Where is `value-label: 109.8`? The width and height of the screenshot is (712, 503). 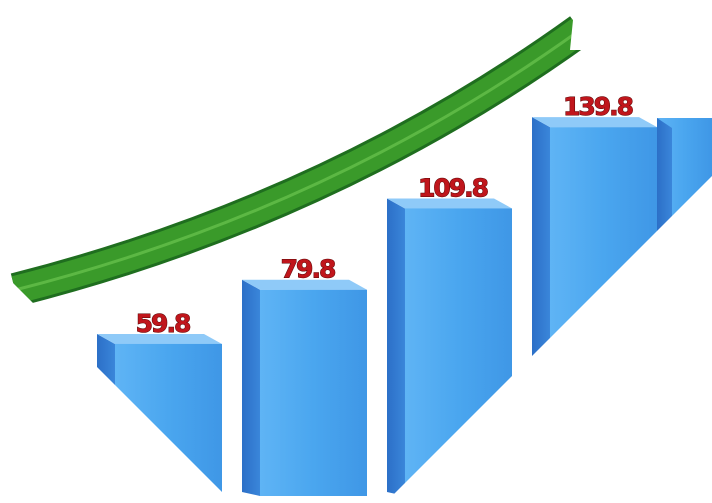 value-label: 109.8 is located at coordinates (453, 187).